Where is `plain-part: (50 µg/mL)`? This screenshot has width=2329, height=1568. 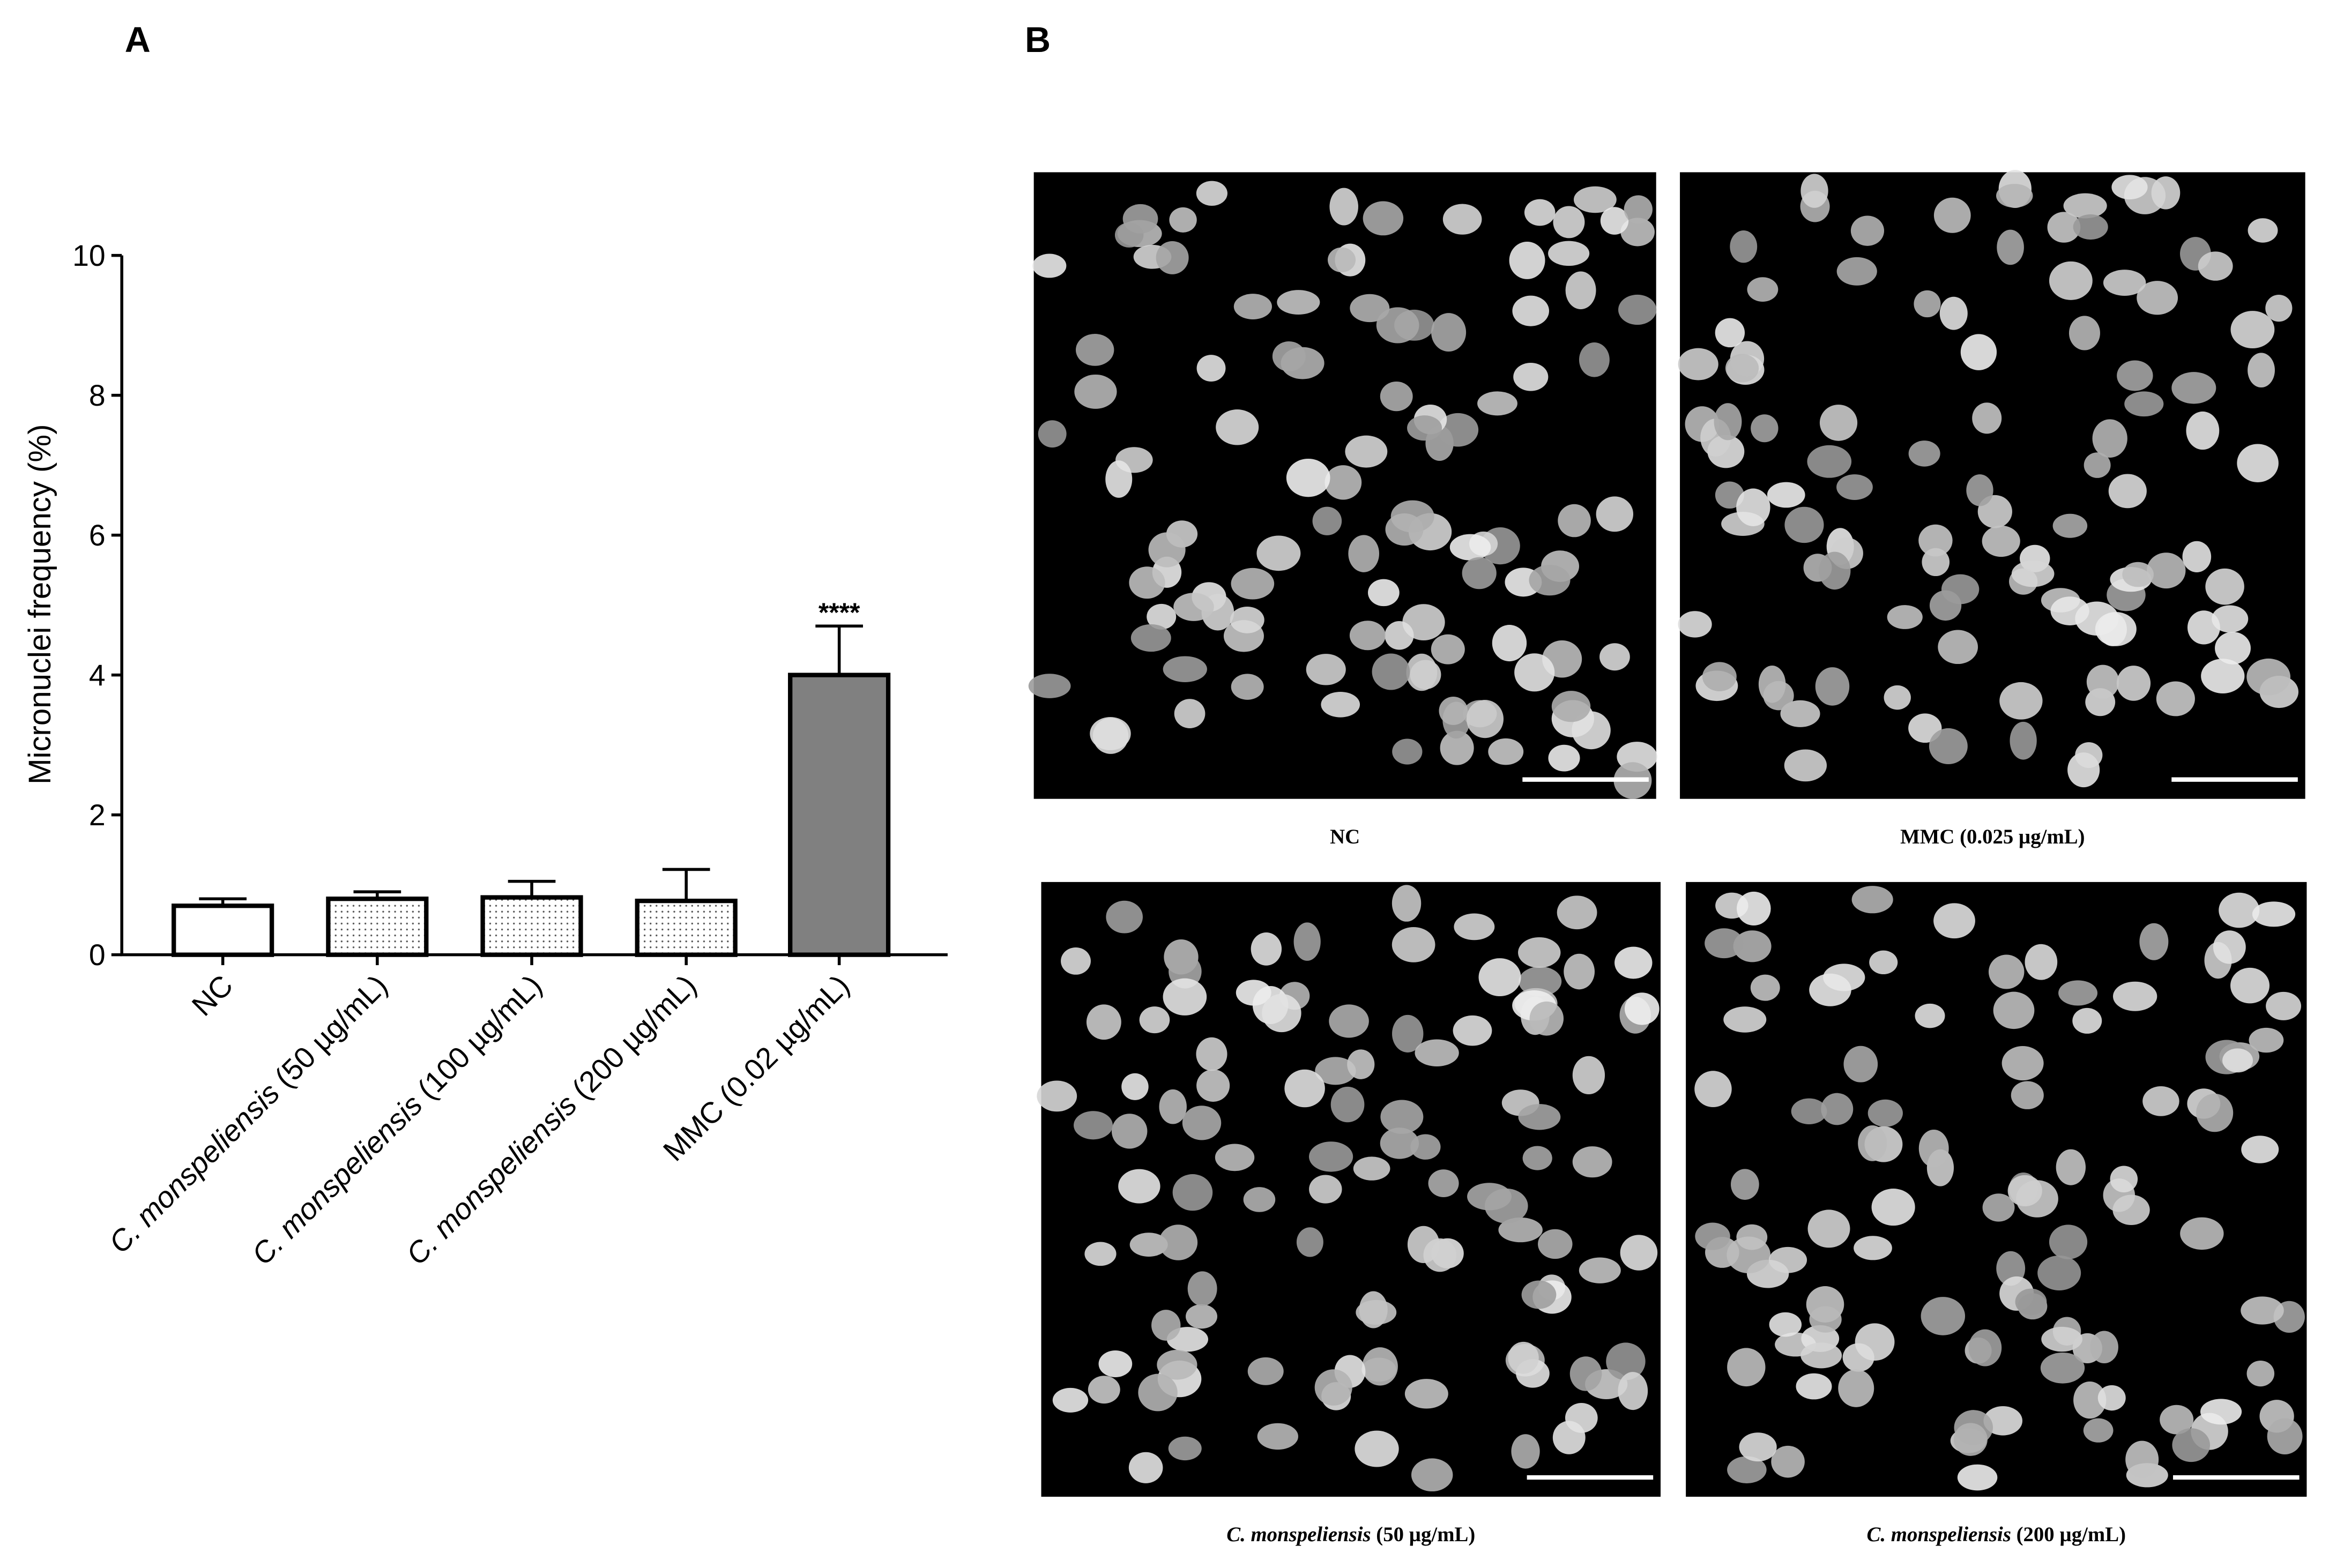 plain-part: (50 µg/mL) is located at coordinates (331, 1031).